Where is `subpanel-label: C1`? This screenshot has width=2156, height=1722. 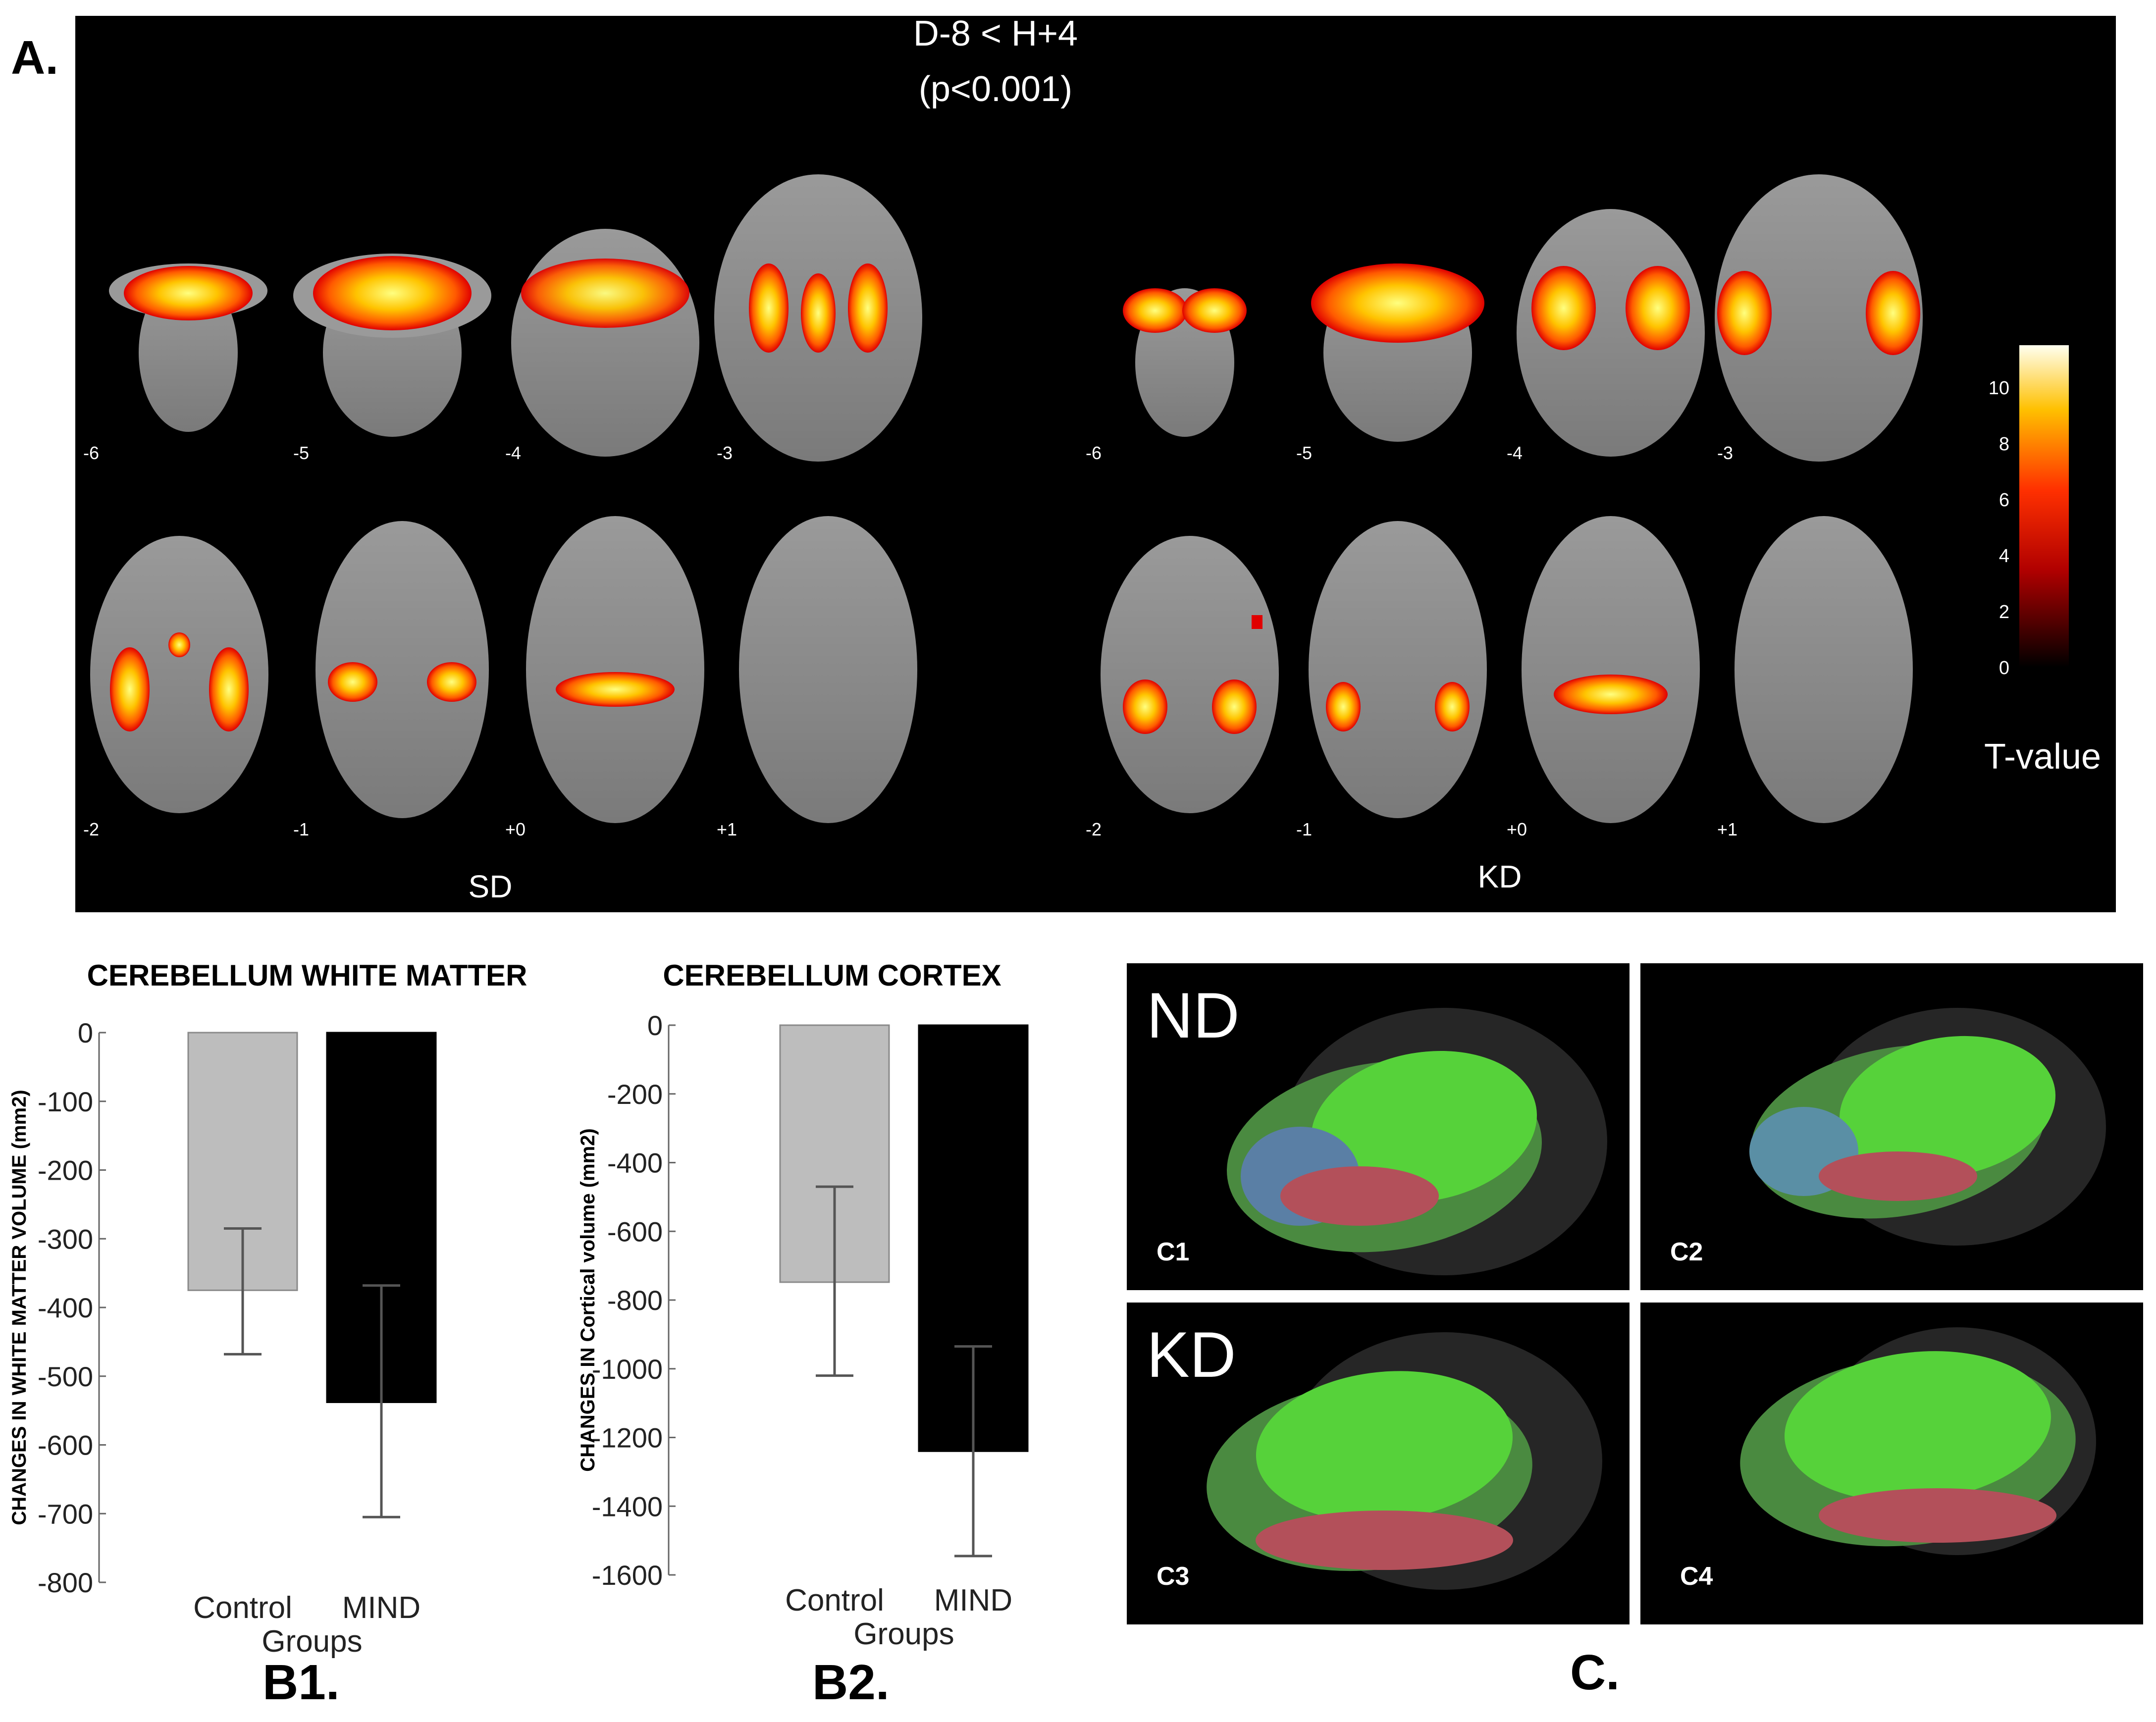
subpanel-label: C1 is located at coordinates (1173, 1252).